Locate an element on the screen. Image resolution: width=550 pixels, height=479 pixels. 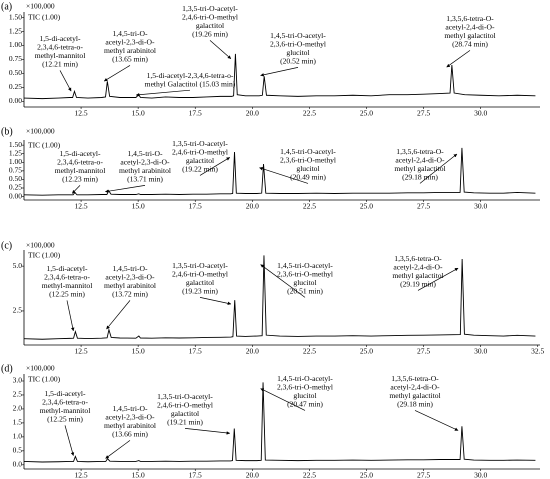
annotation-text: 1,5-di-acetyl-2,3,4,6-tetra-o- is located at coordinates (190, 75).